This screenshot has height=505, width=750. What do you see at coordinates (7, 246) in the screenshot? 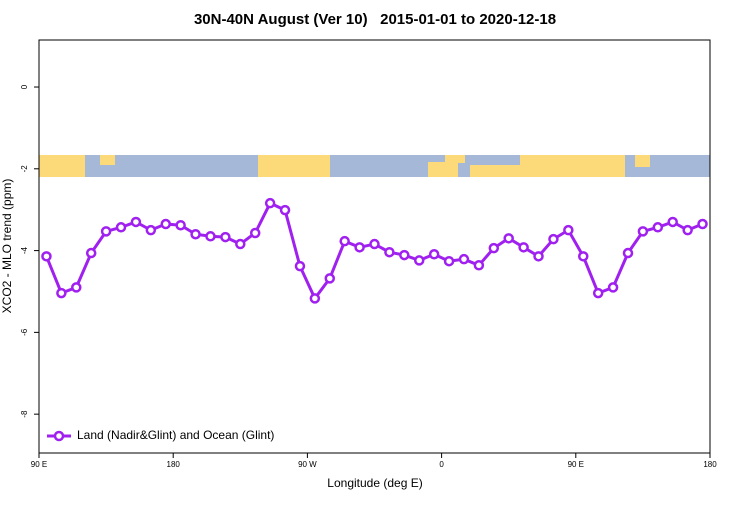
I see `y-axis-label: XCO2 - MLO trend (ppm)` at bounding box center [7, 246].